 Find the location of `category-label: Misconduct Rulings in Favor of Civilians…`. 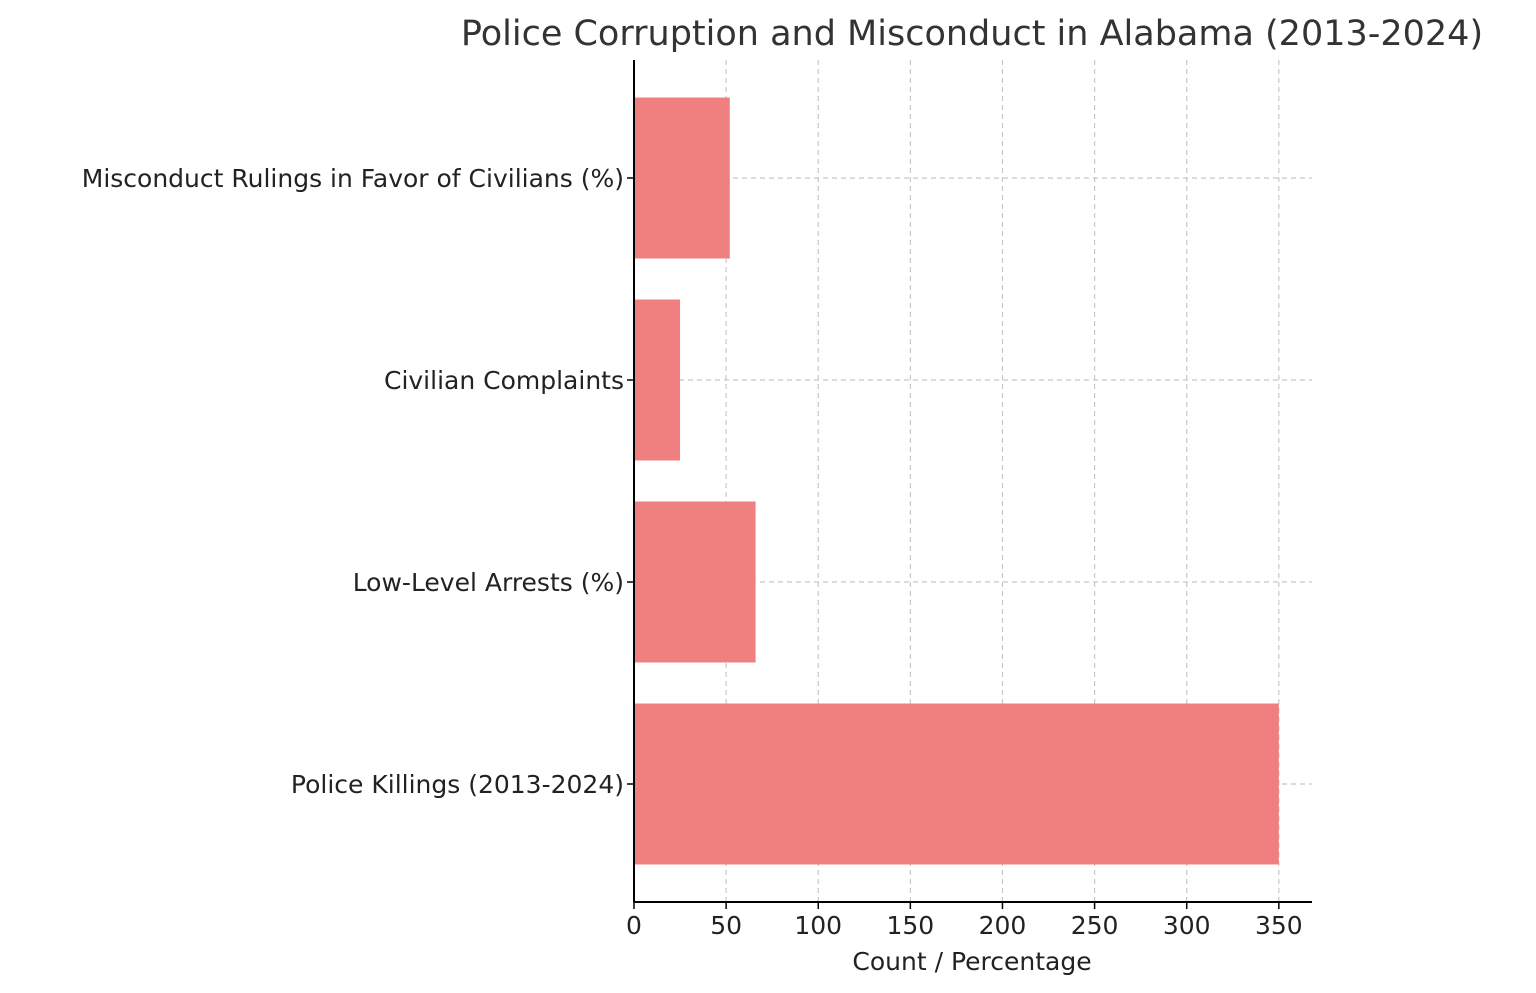

category-label: Misconduct Rulings in Favor of Civilians… is located at coordinates (353, 178).